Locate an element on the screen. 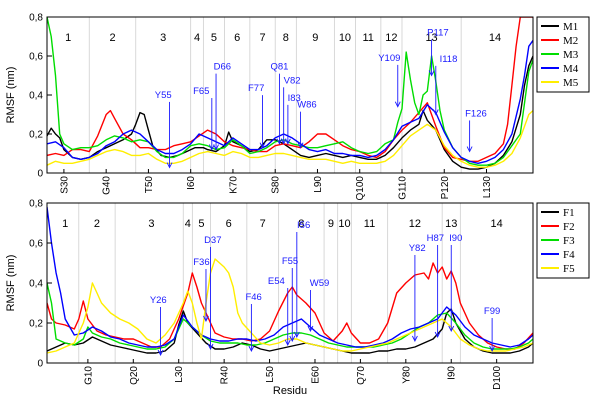 The height and width of the screenshot is (395, 590). annotation-label: V82 is located at coordinates (292, 80).